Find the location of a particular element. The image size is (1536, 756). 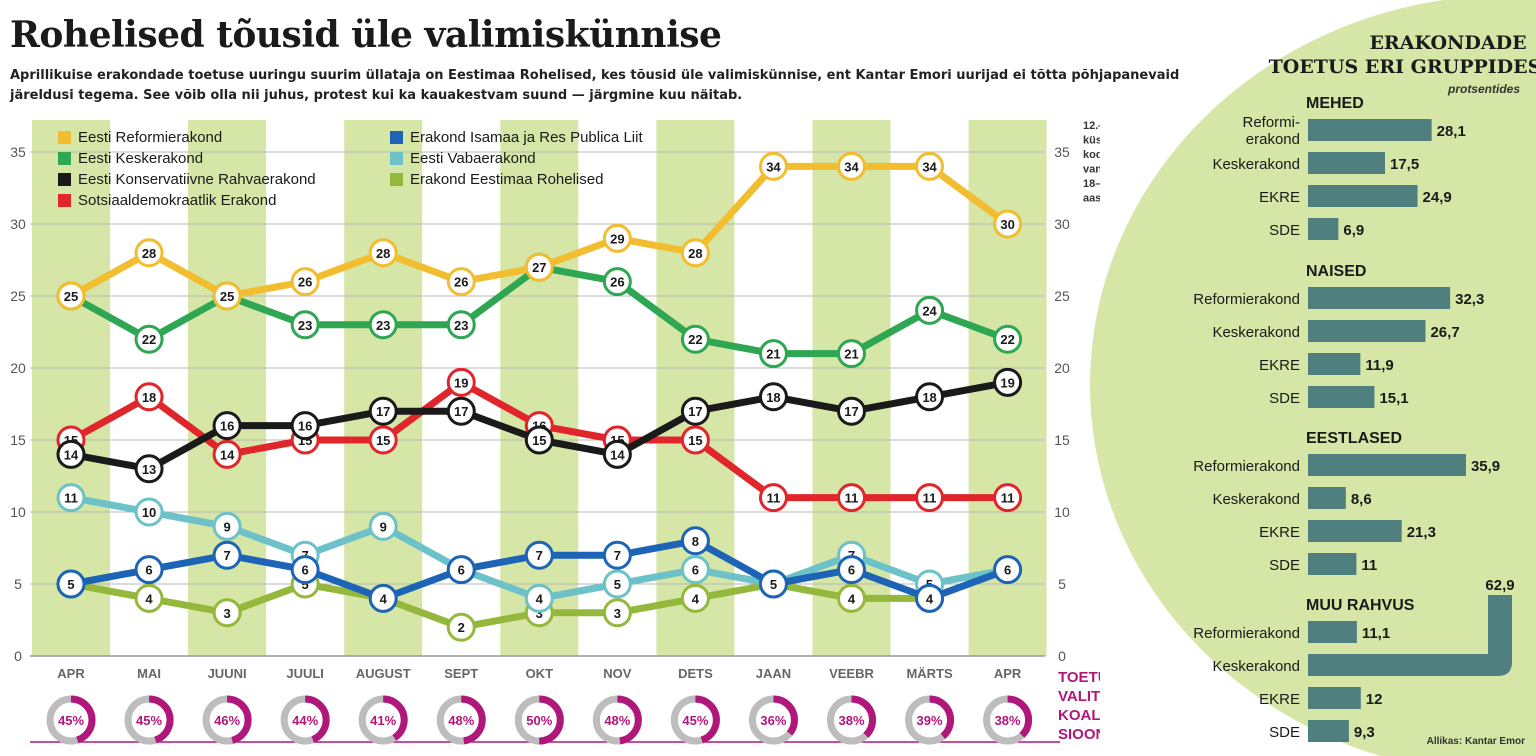

bar-value: 28,1 is located at coordinates (1451, 131).